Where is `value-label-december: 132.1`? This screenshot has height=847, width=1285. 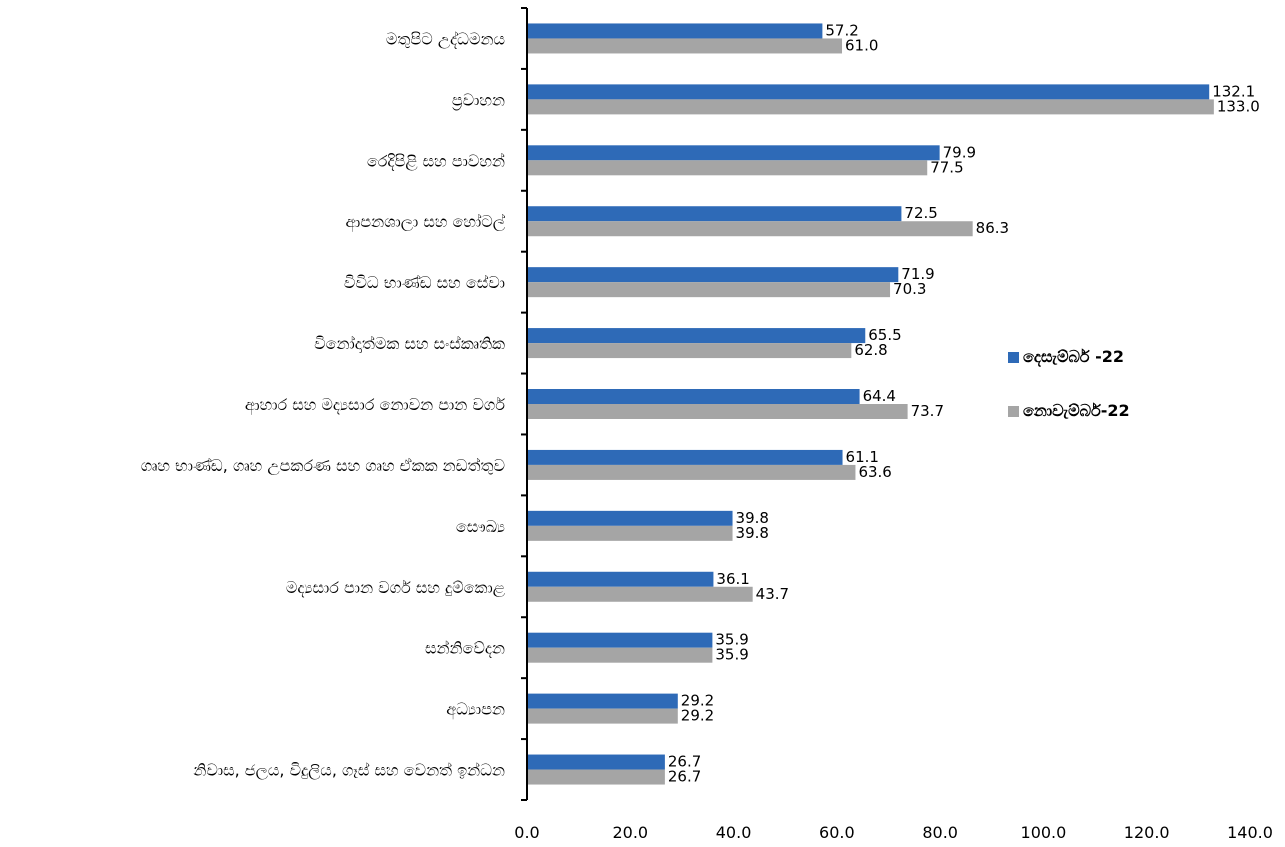 value-label-december: 132.1 is located at coordinates (1233, 91).